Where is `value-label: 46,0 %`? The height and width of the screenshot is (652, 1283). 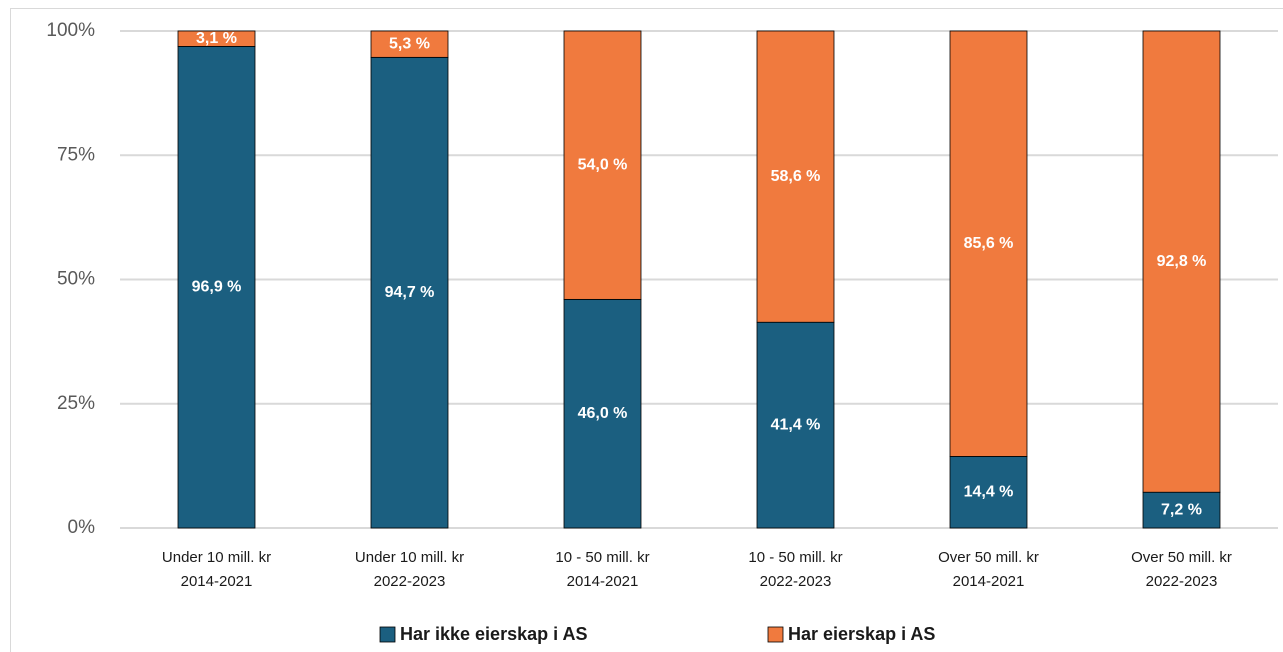 value-label: 46,0 % is located at coordinates (603, 413).